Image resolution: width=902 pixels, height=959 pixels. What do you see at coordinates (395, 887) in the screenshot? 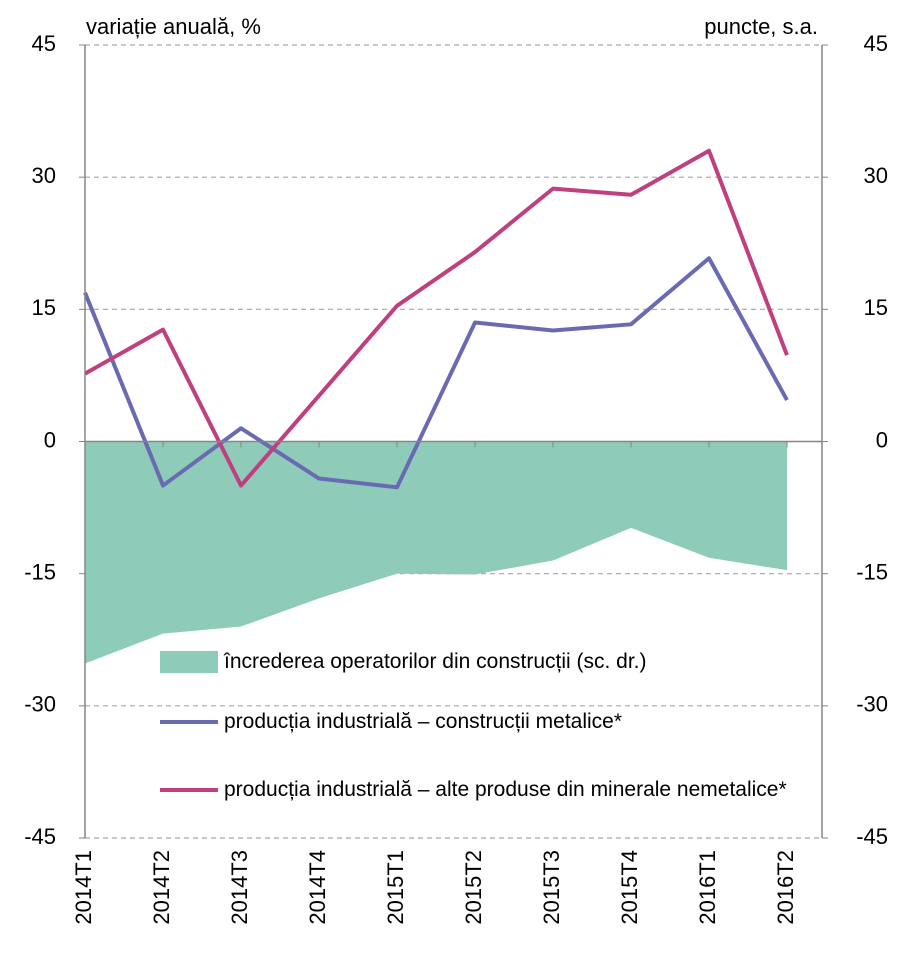
I see `x-tick-label: 2015T1` at bounding box center [395, 887].